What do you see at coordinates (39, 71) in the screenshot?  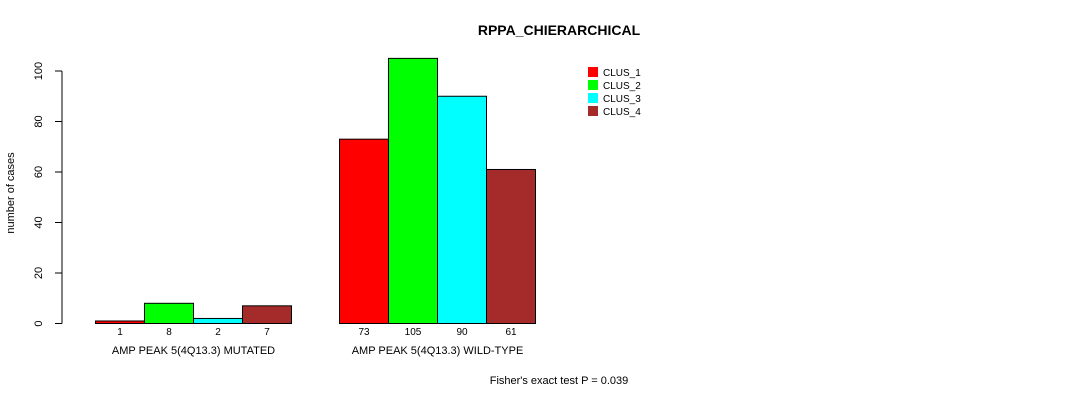 I see `y-tick-label: 100` at bounding box center [39, 71].